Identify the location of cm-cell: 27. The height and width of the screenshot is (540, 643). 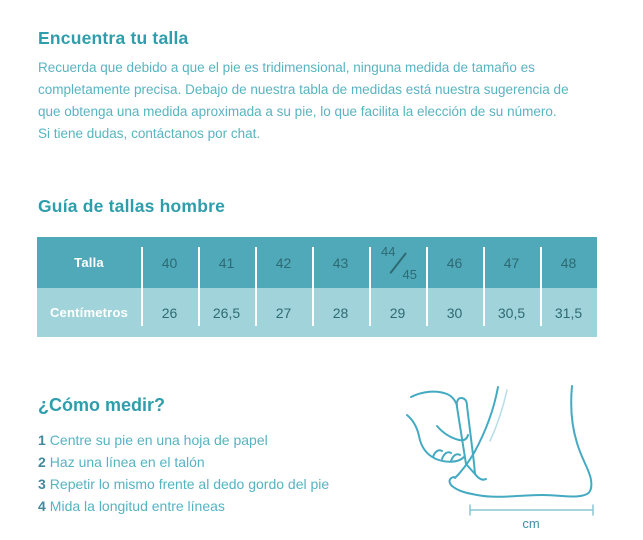
(283, 312).